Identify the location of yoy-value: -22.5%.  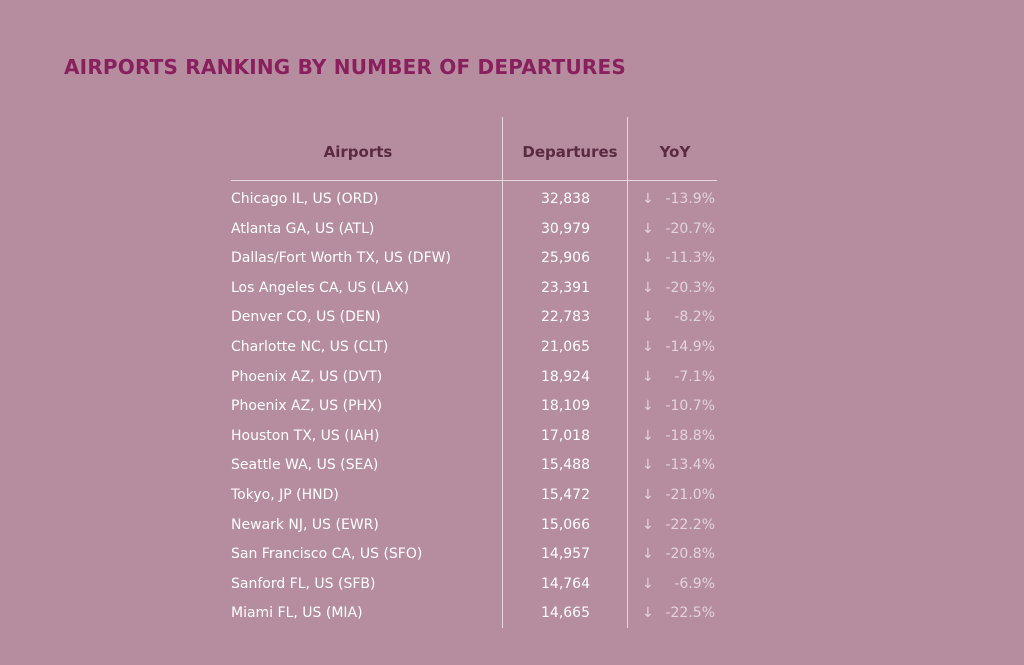
(690, 613).